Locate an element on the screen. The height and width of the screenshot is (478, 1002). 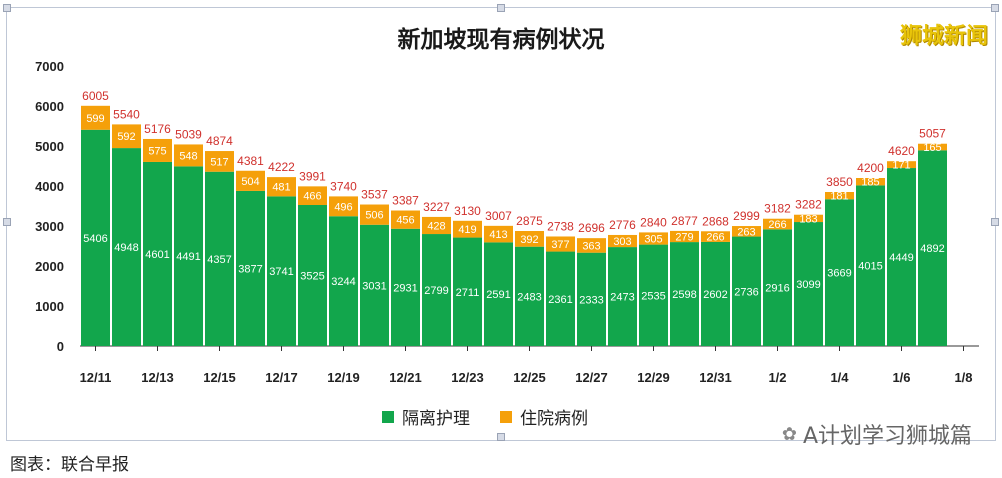
legend-swatch-orange is located at coordinates (506, 416).